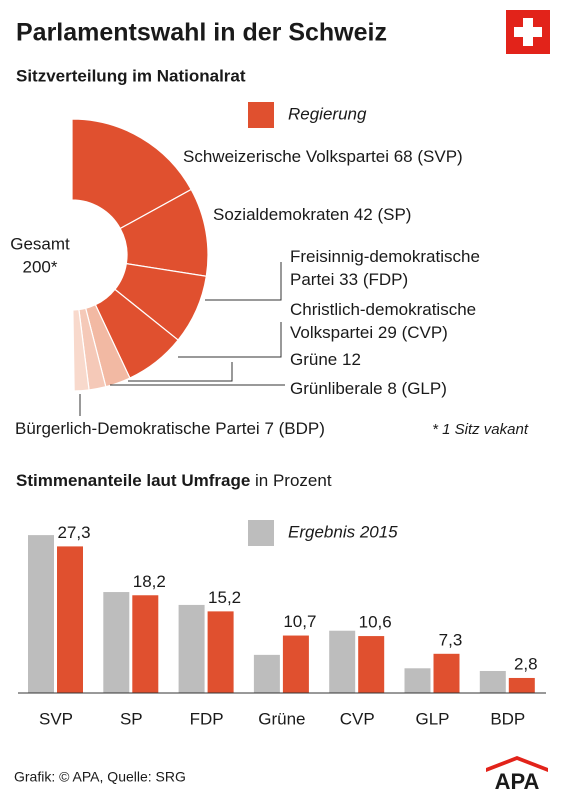 The height and width of the screenshot is (800, 562). I want to click on value-label: 10,7, so click(299, 621).